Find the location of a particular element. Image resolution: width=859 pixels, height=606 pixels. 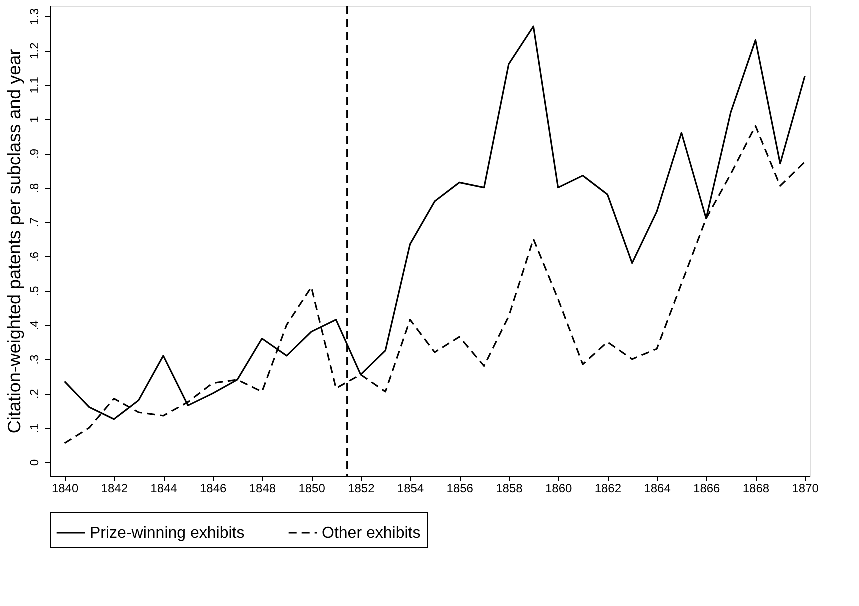

y-tick-label: 0 is located at coordinates (35, 462).